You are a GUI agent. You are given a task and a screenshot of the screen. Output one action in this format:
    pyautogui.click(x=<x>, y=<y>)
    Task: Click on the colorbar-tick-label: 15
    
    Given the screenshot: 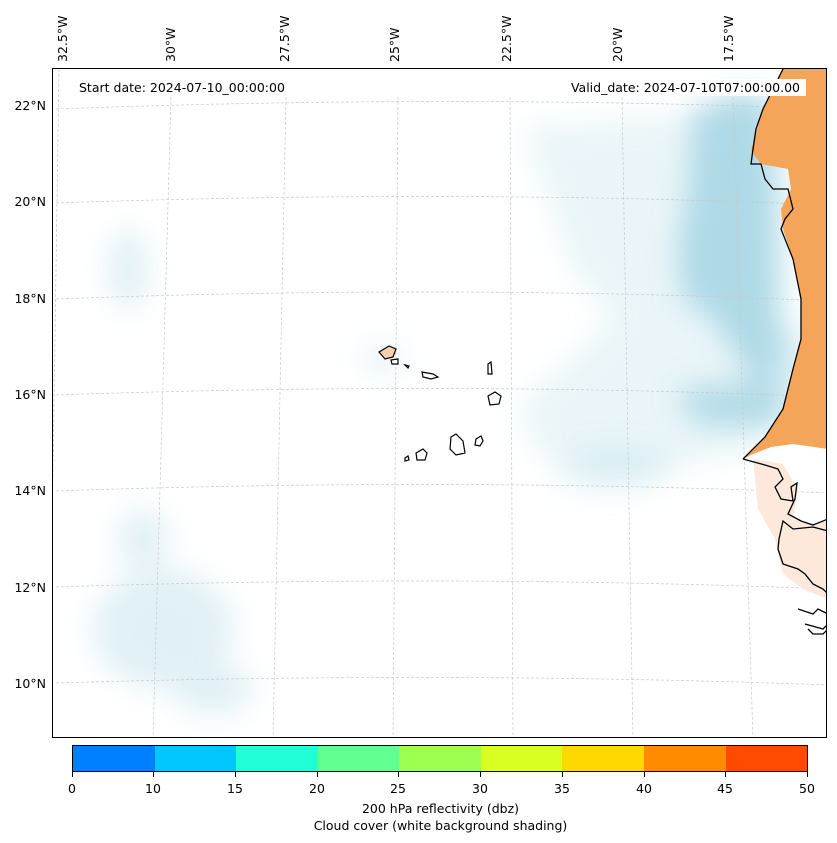 What is the action you would take?
    pyautogui.click(x=235, y=788)
    